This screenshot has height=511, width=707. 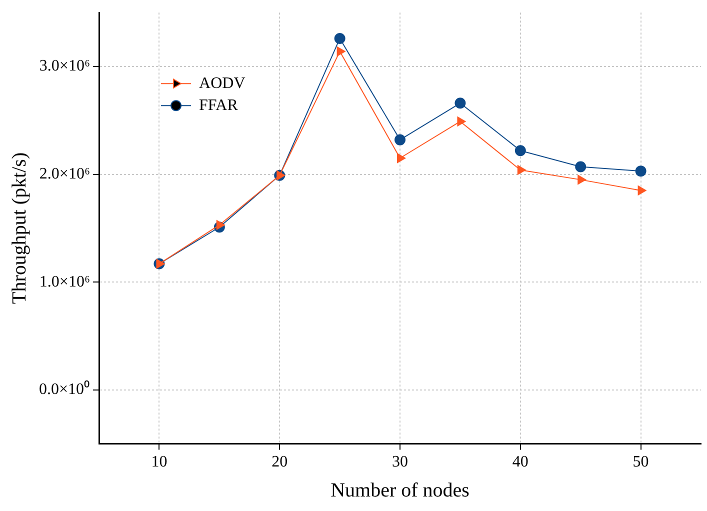 What do you see at coordinates (159, 462) in the screenshot?
I see `x-tick-label: 10` at bounding box center [159, 462].